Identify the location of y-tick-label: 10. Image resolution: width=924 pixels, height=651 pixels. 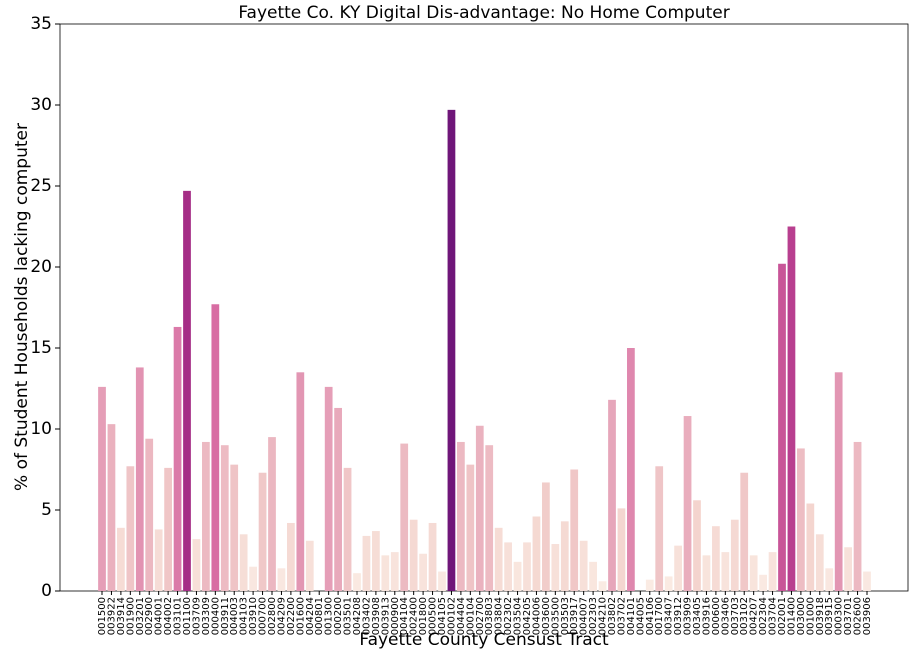
(41, 429).